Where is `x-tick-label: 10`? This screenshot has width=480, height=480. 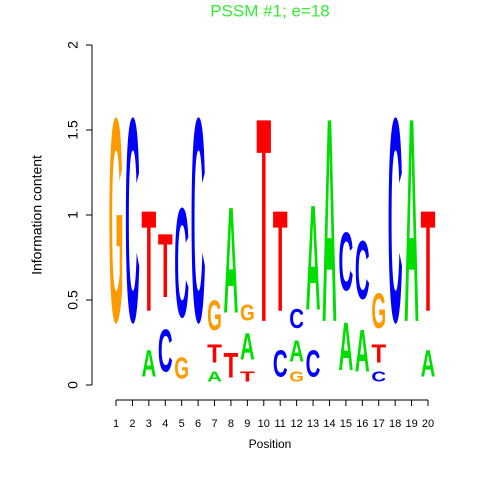 x-tick-label: 10 is located at coordinates (264, 424).